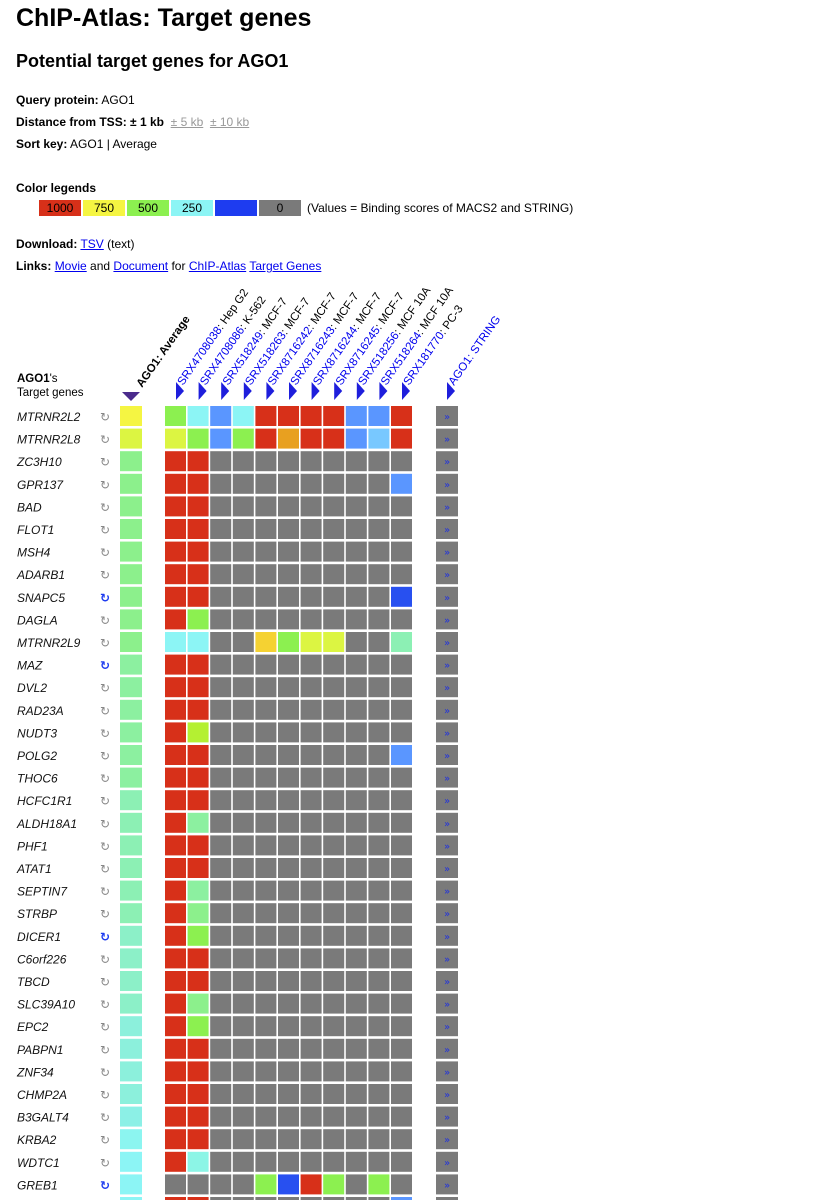 The image size is (814, 1200). I want to click on gene-name: CHMP2A, so click(42, 1095).